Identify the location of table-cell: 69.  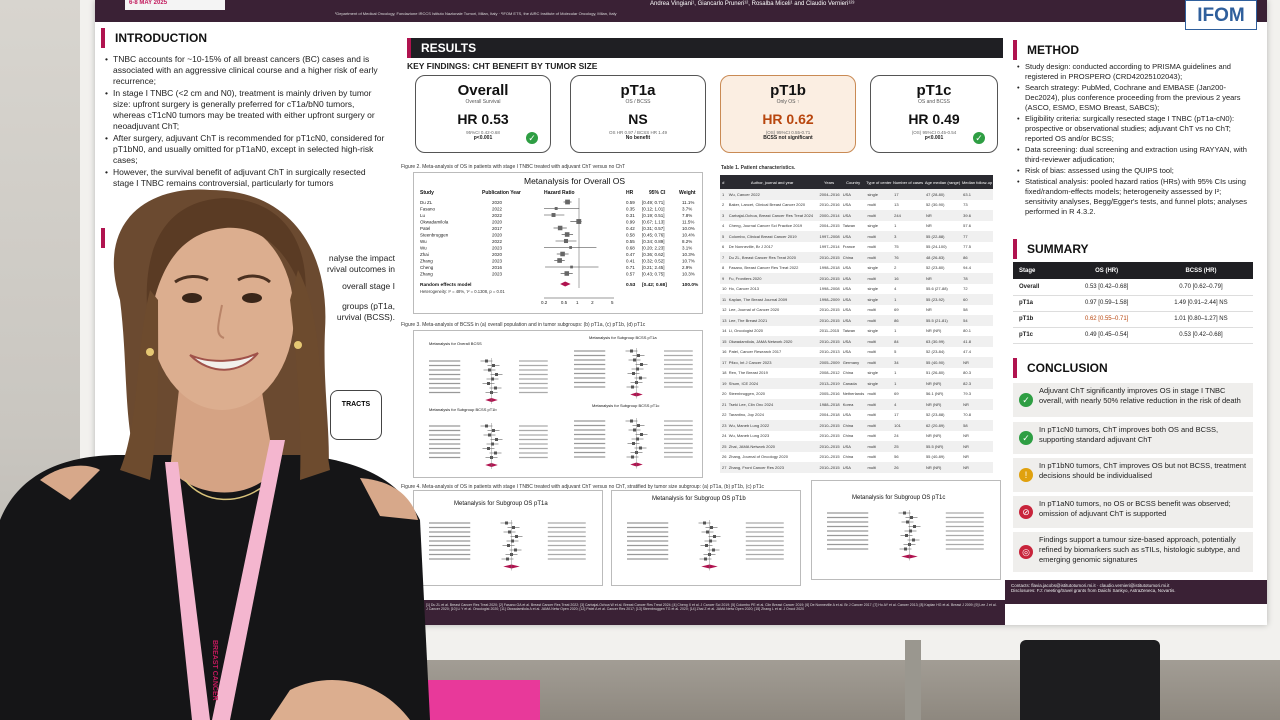
(896, 394).